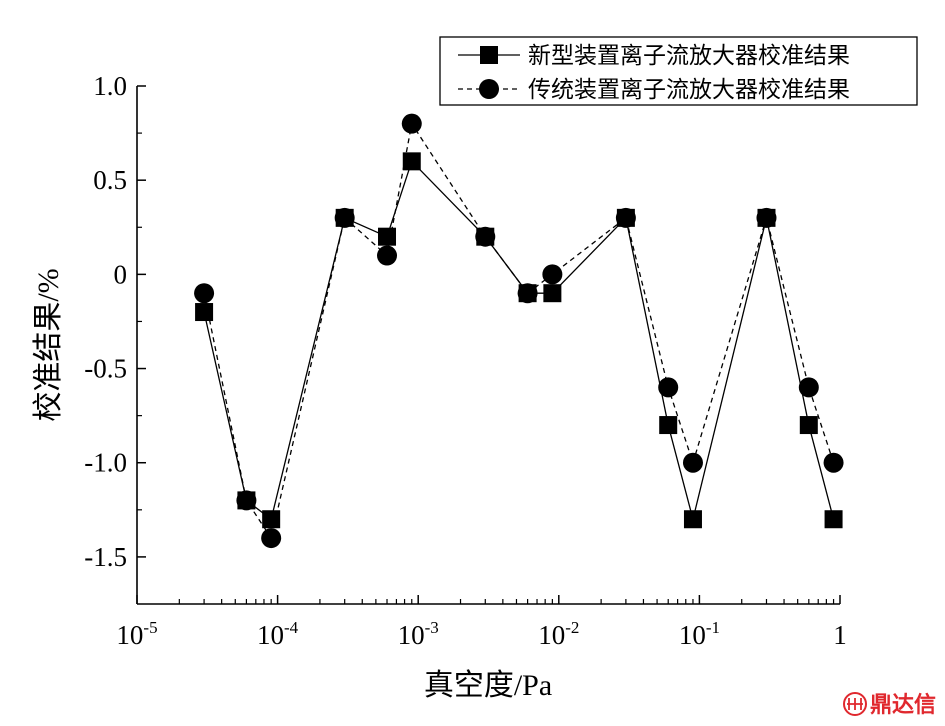 This screenshot has height=726, width=945. Describe the element at coordinates (488, 685) in the screenshot. I see `x-axis-title: 真空度/Pa` at that location.